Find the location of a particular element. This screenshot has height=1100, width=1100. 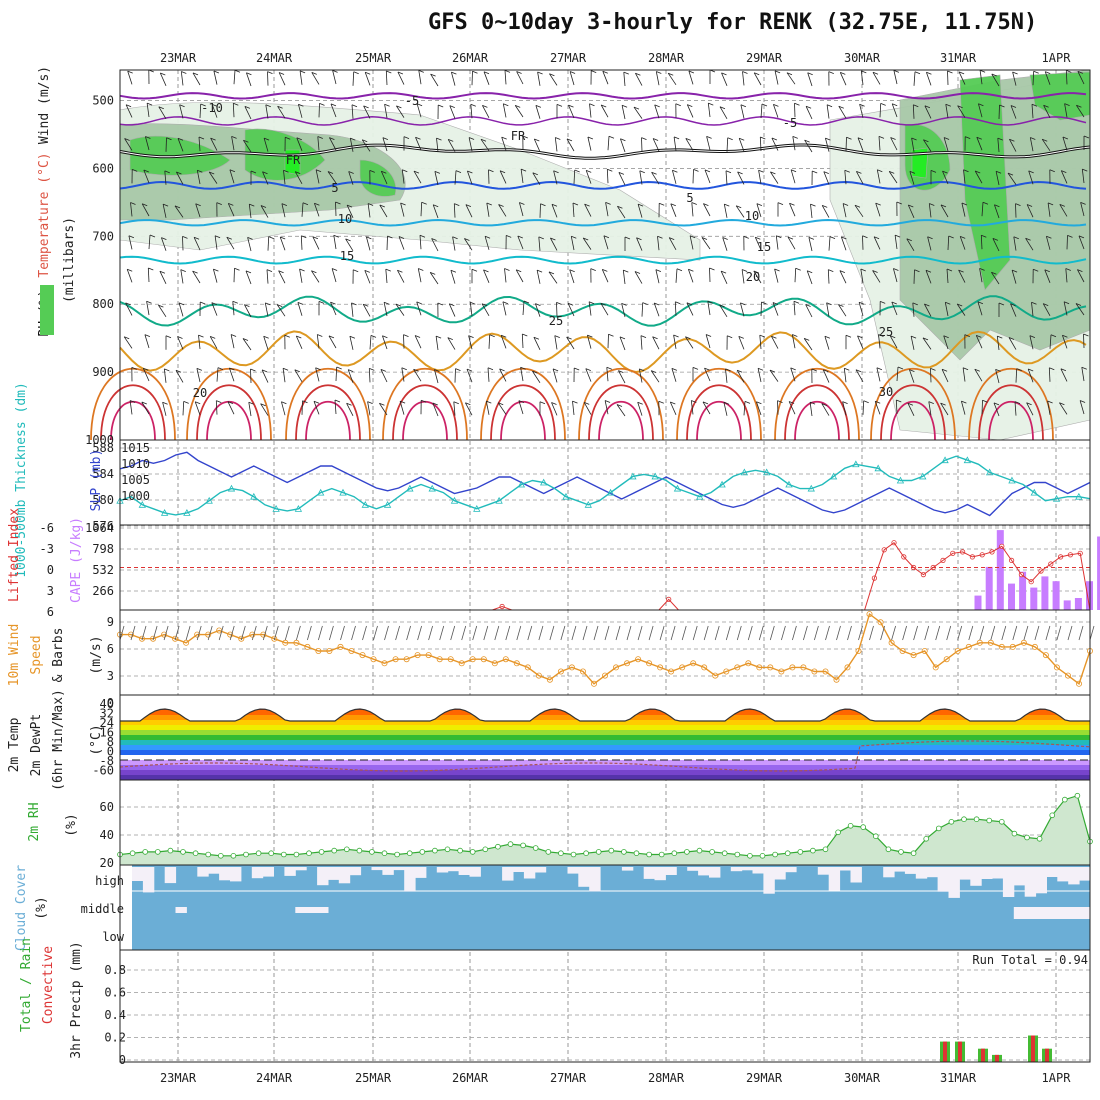

temperature-band is located at coordinates (605, 723).